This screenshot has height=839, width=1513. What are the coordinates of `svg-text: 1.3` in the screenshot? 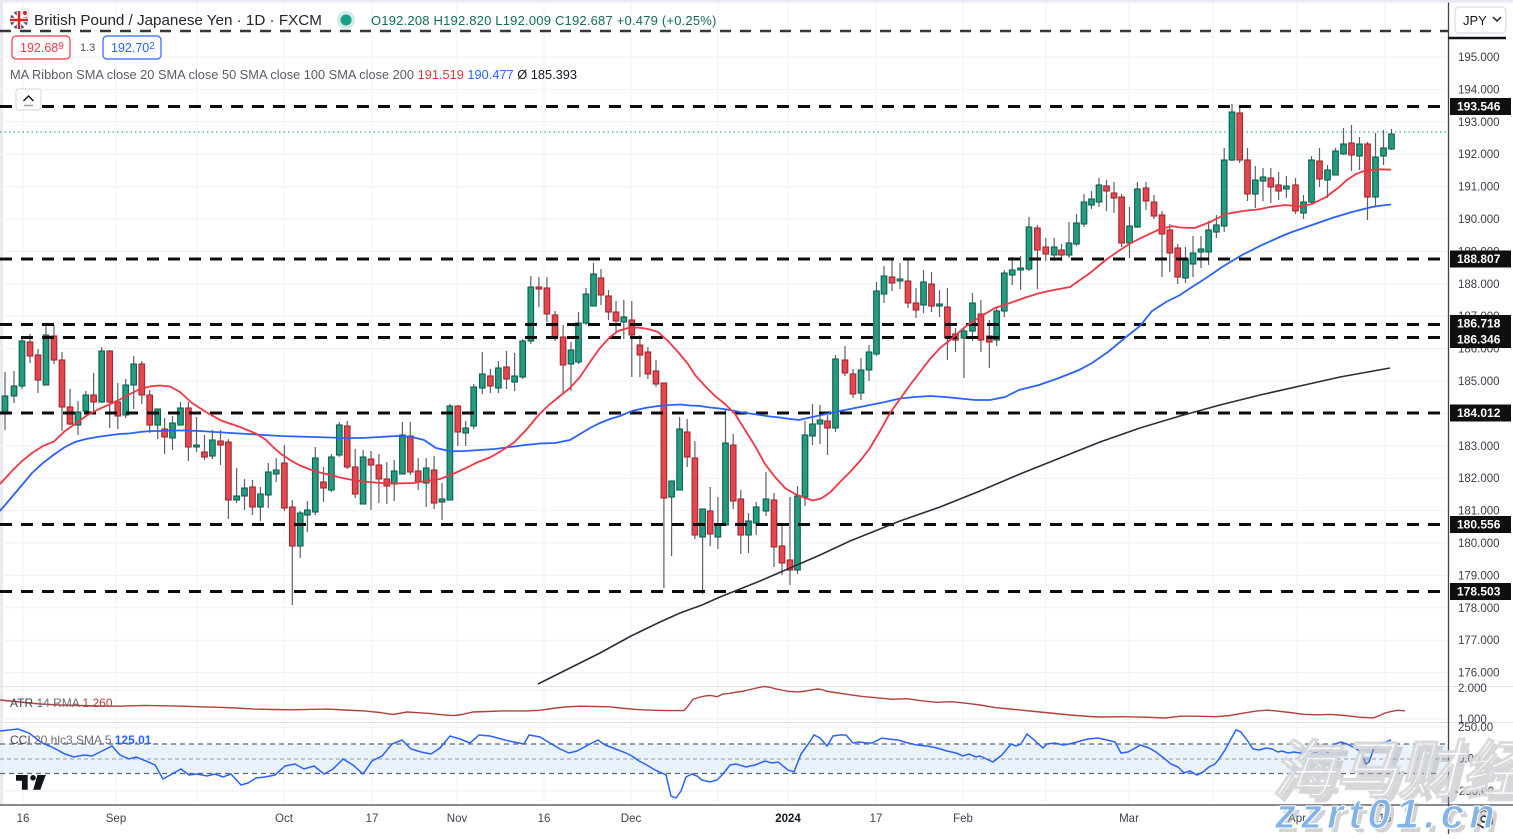 It's located at (87, 48).